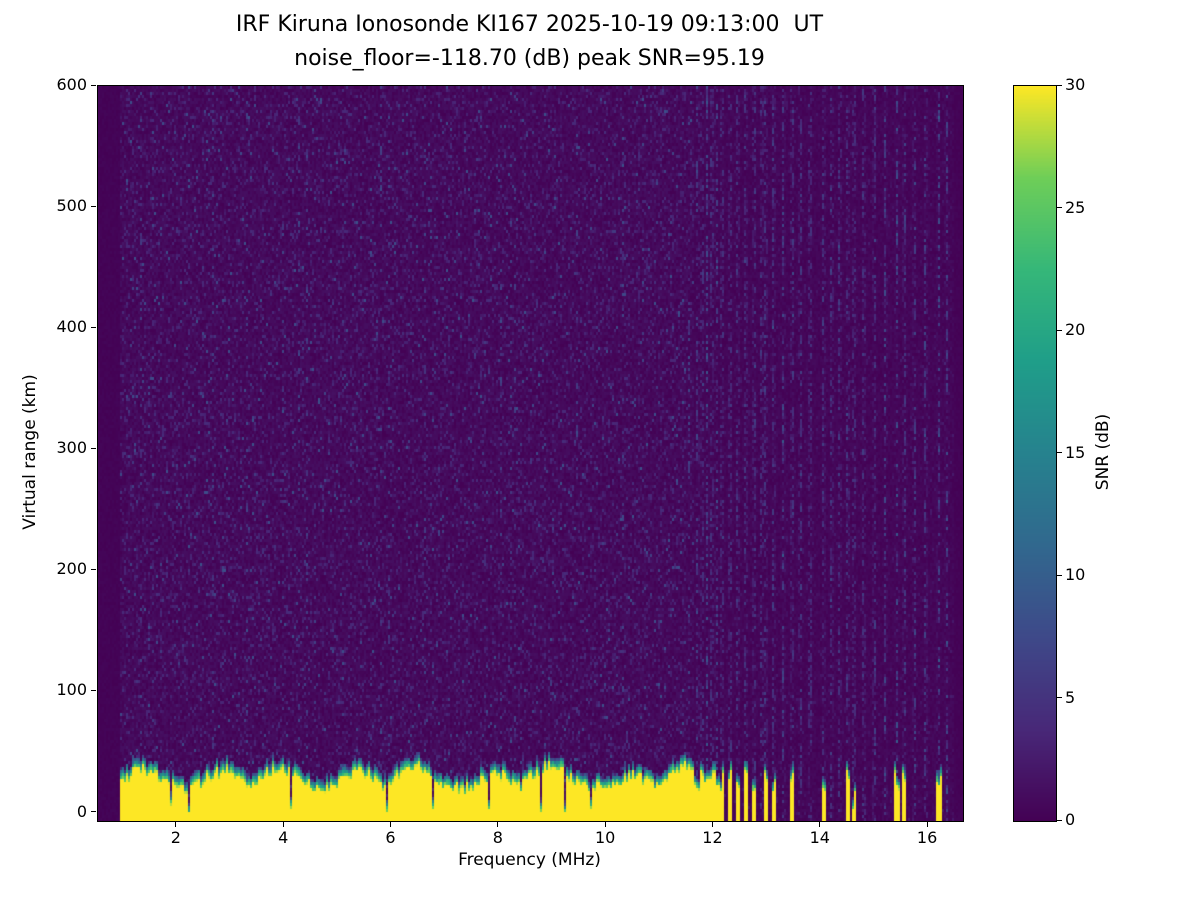  I want to click on colorbar, so click(1035, 453).